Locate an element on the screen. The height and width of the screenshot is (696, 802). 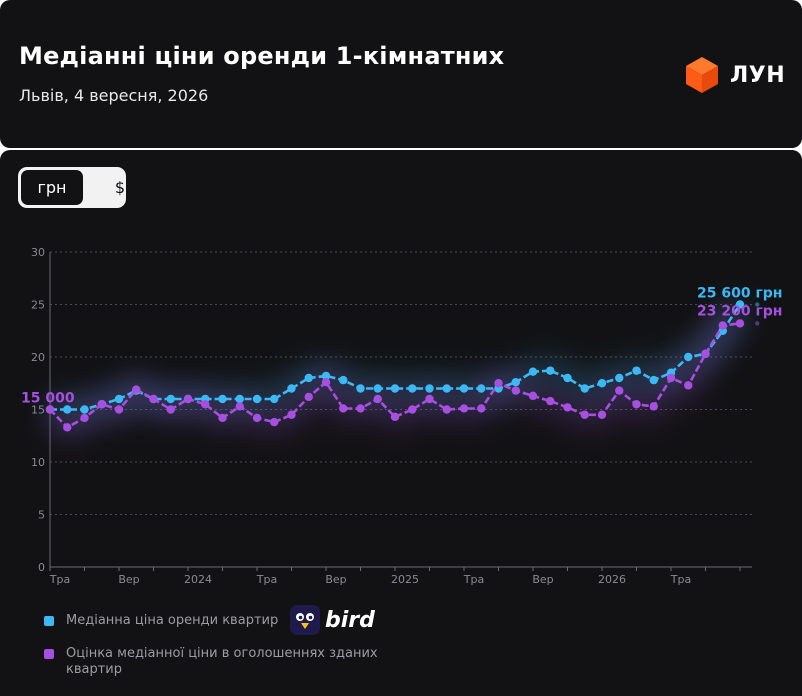
legend-swatch-purple is located at coordinates (49, 654).